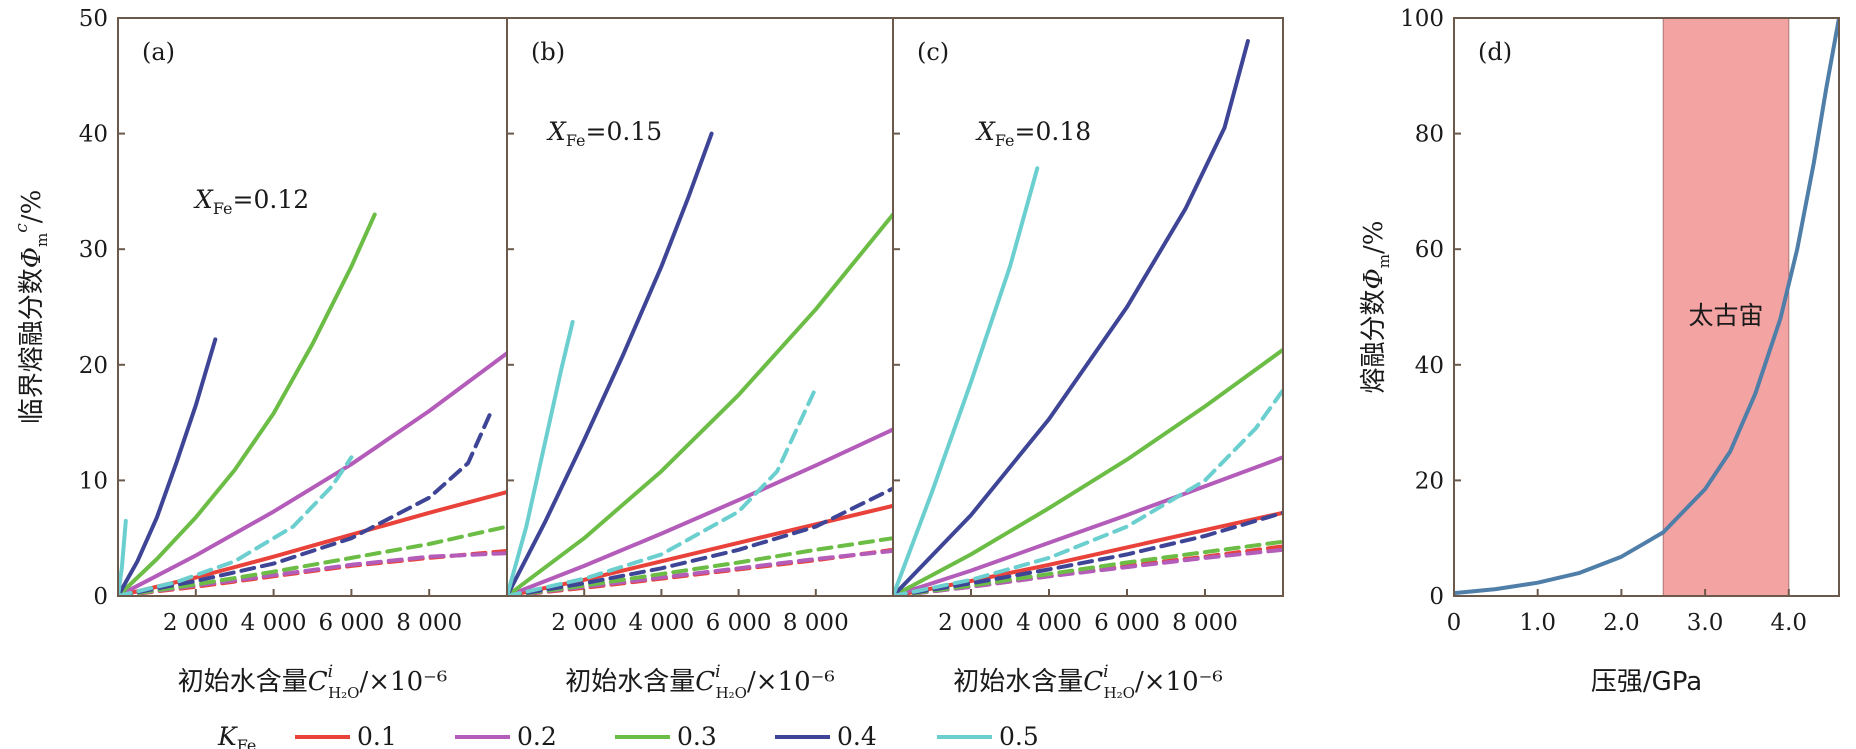 This screenshot has height=749, width=1856. Describe the element at coordinates (1788, 623) in the screenshot. I see `x-tick-label: 4.0` at that location.